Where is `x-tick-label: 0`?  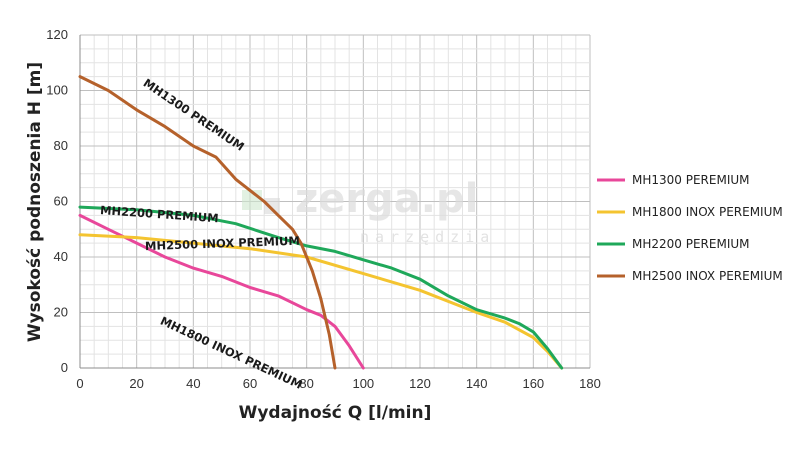 x-tick-label: 0 is located at coordinates (79, 383).